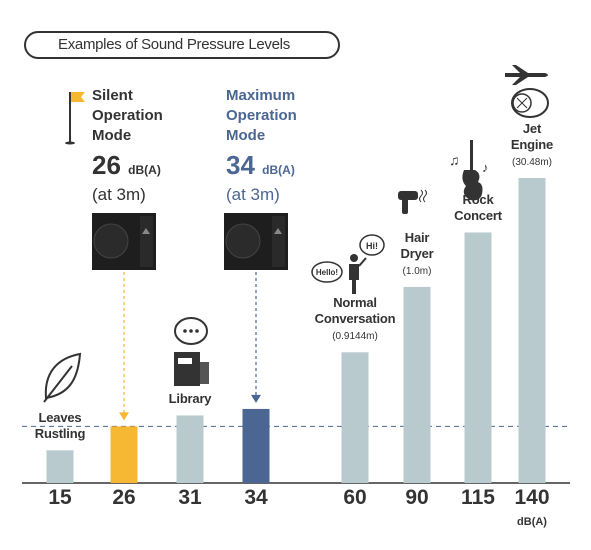 This screenshot has height=550, width=591. I want to click on category-label: Leaves Rustling, so click(60, 426).